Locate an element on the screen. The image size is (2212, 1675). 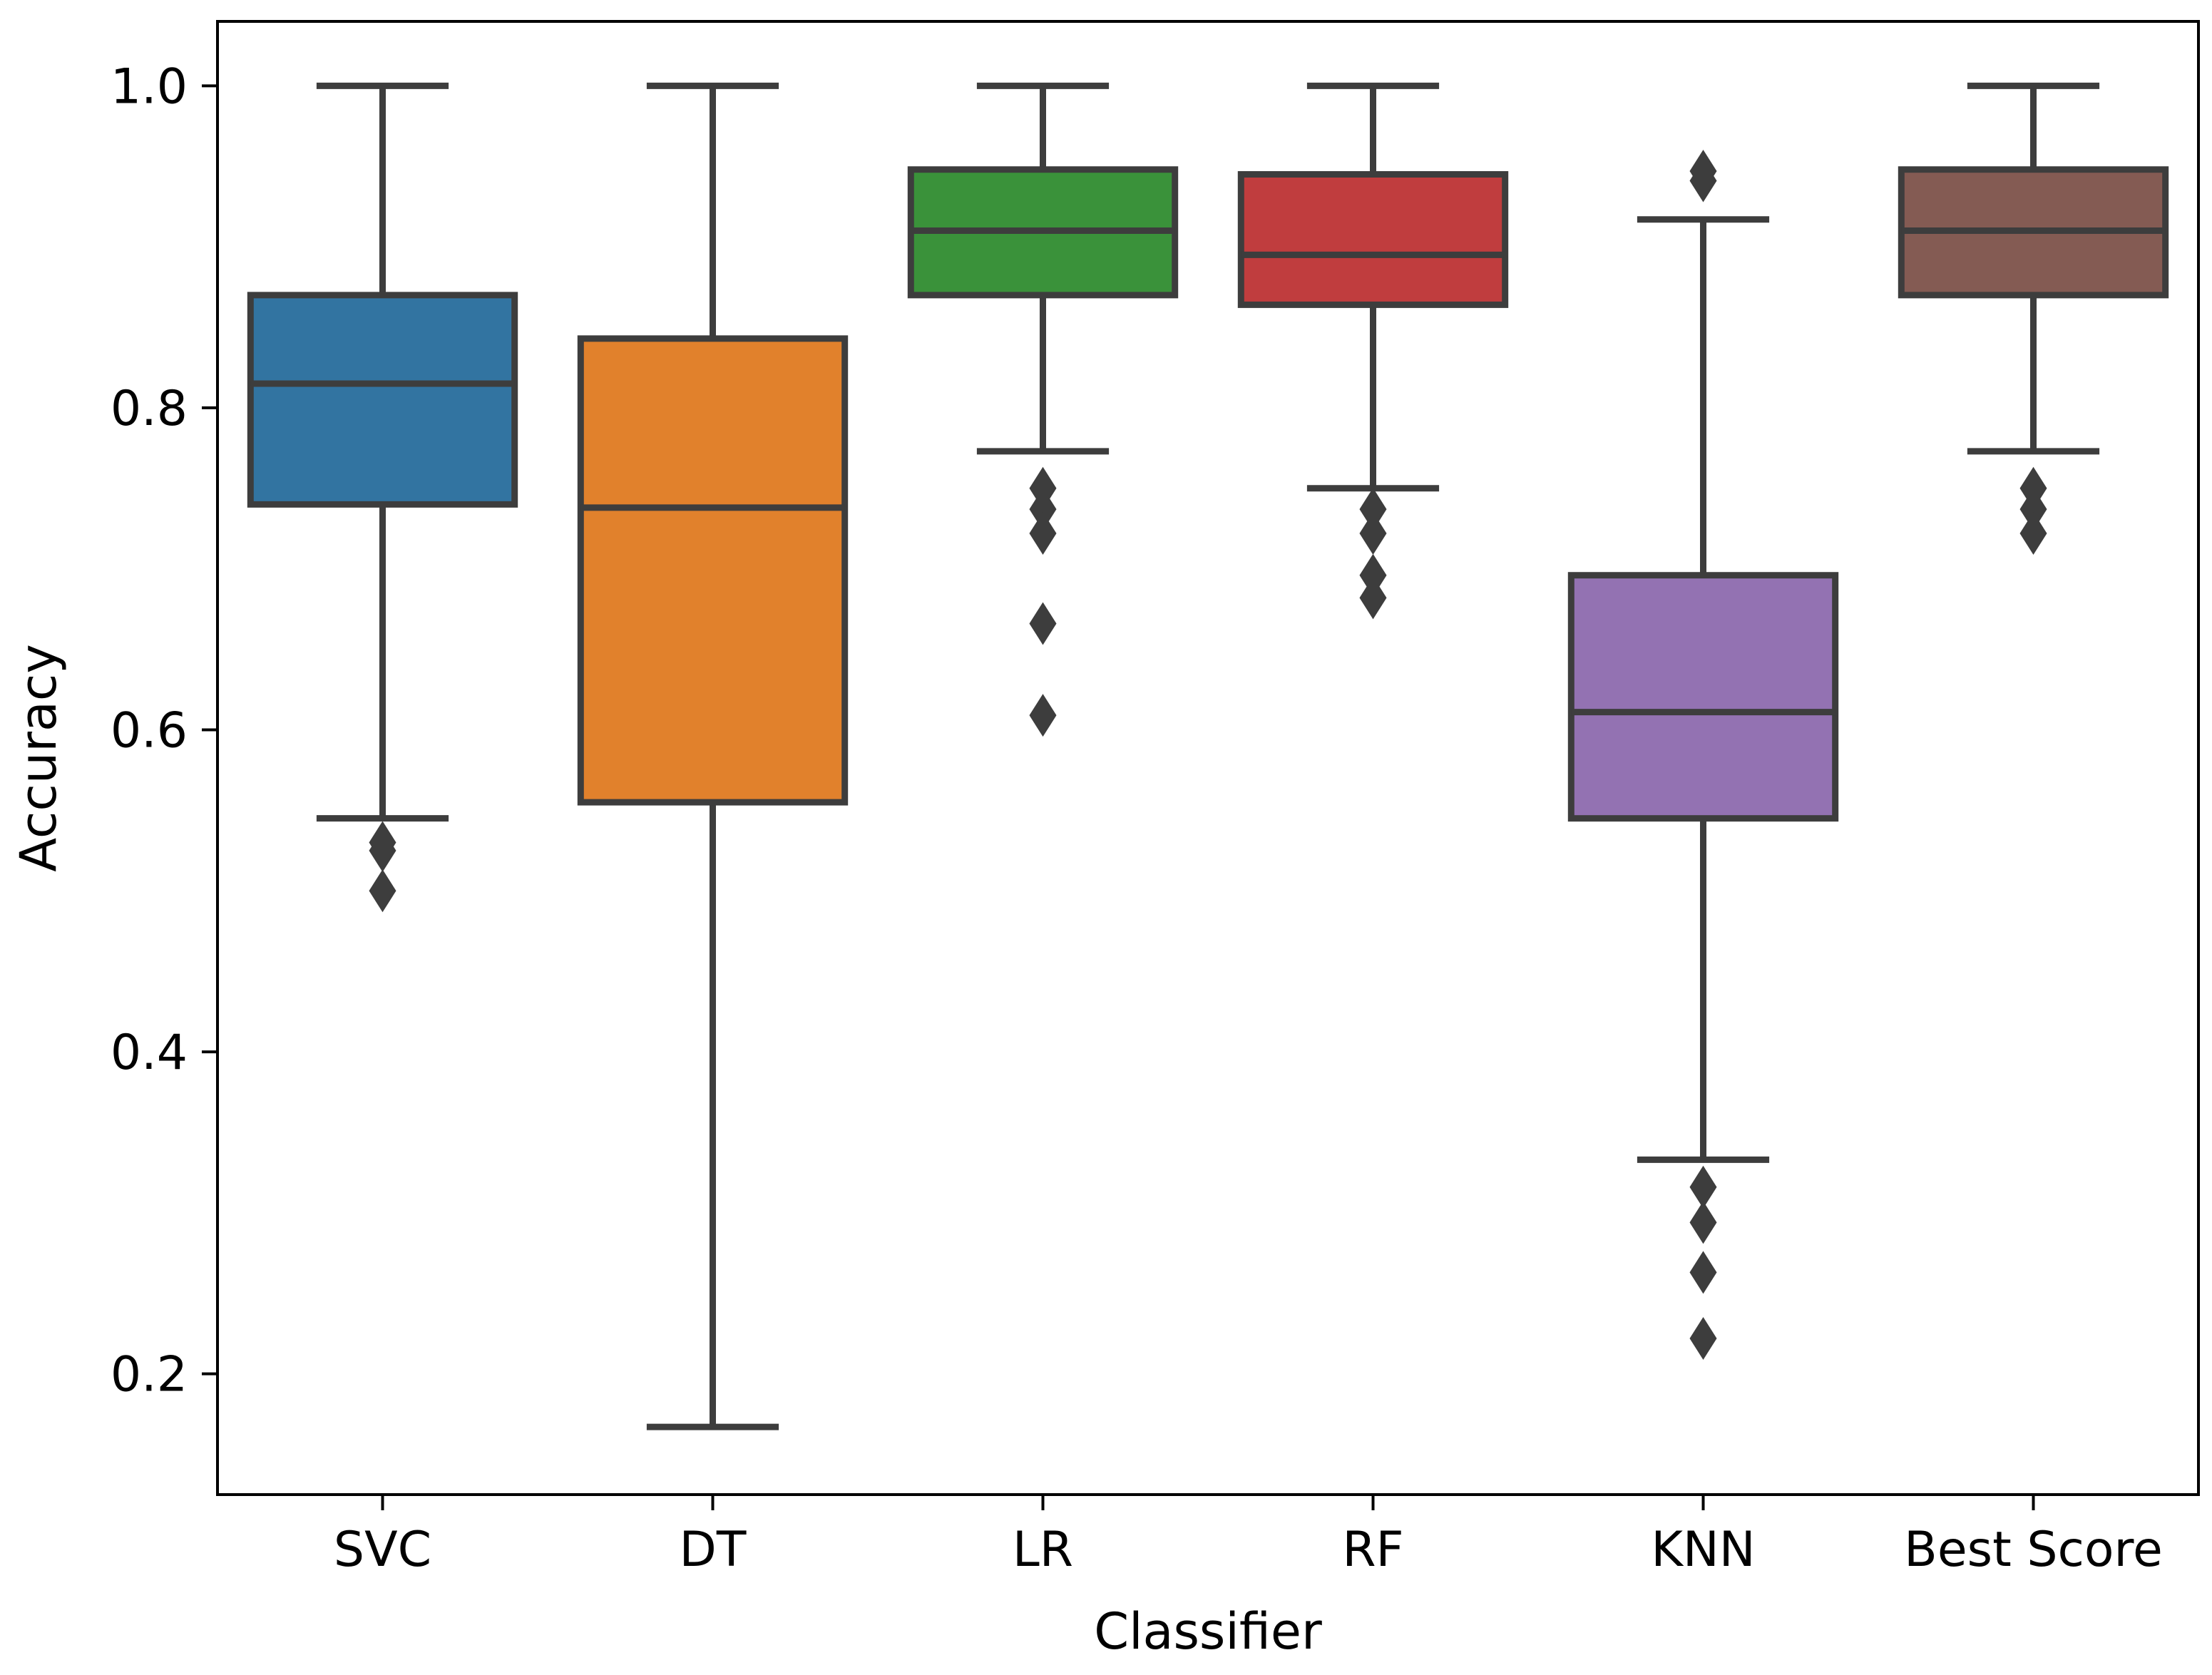
x-tick-label: RF is located at coordinates (1372, 1550).